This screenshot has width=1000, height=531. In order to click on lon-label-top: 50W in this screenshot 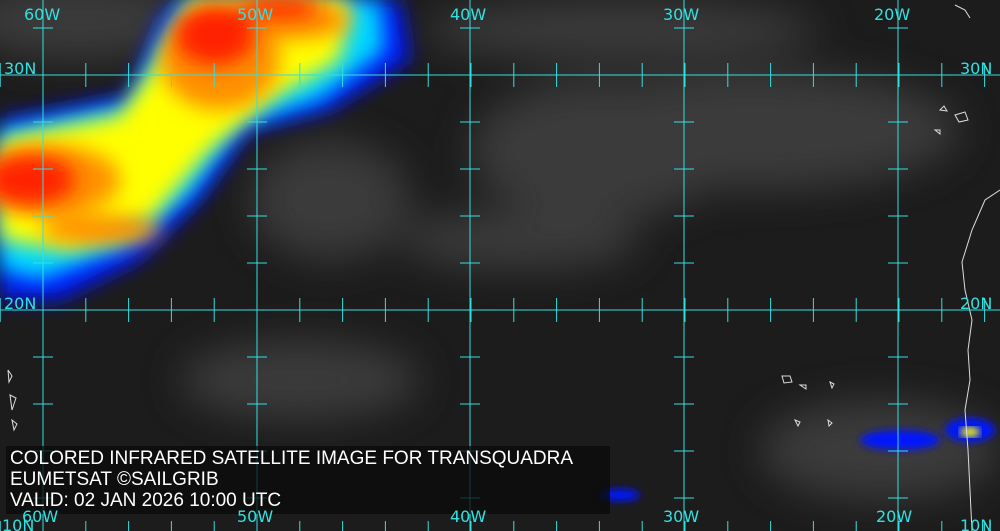, I will do `click(255, 14)`.